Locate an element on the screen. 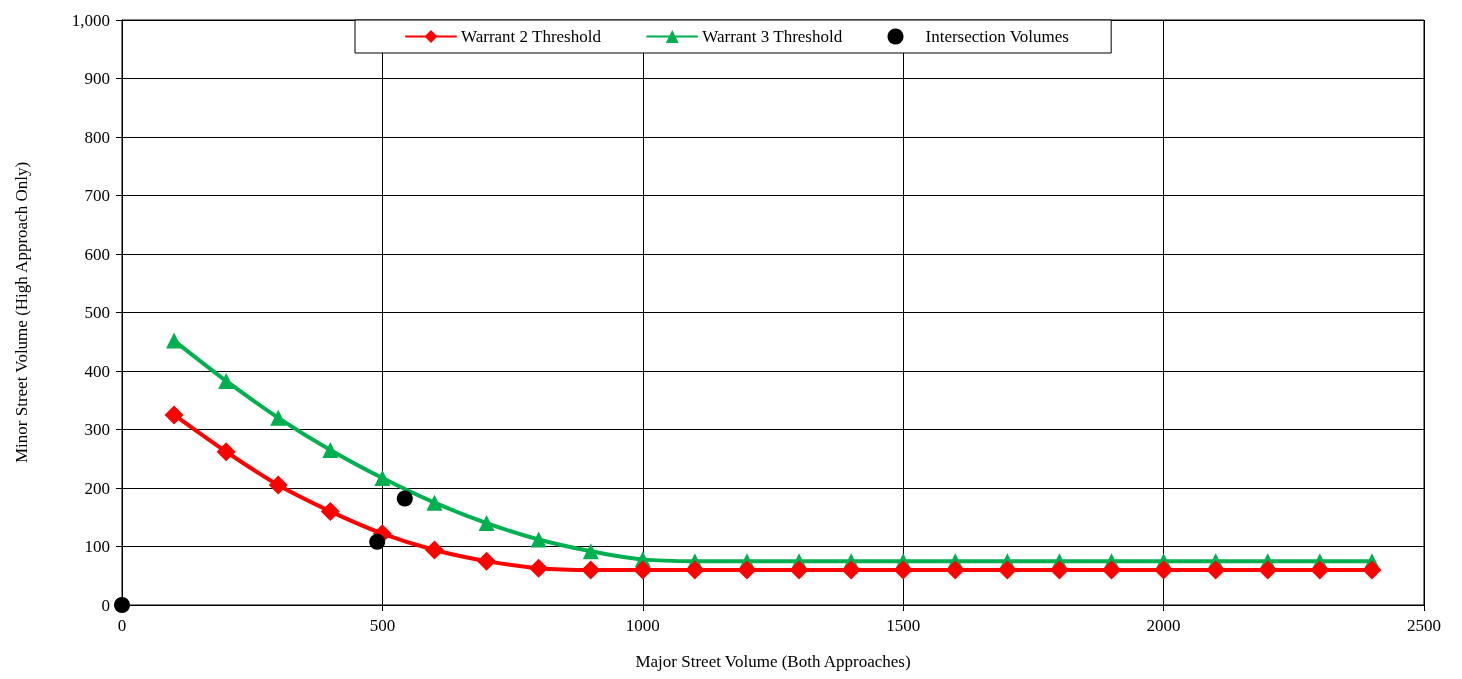  x-tick-label: 500 is located at coordinates (382, 625).